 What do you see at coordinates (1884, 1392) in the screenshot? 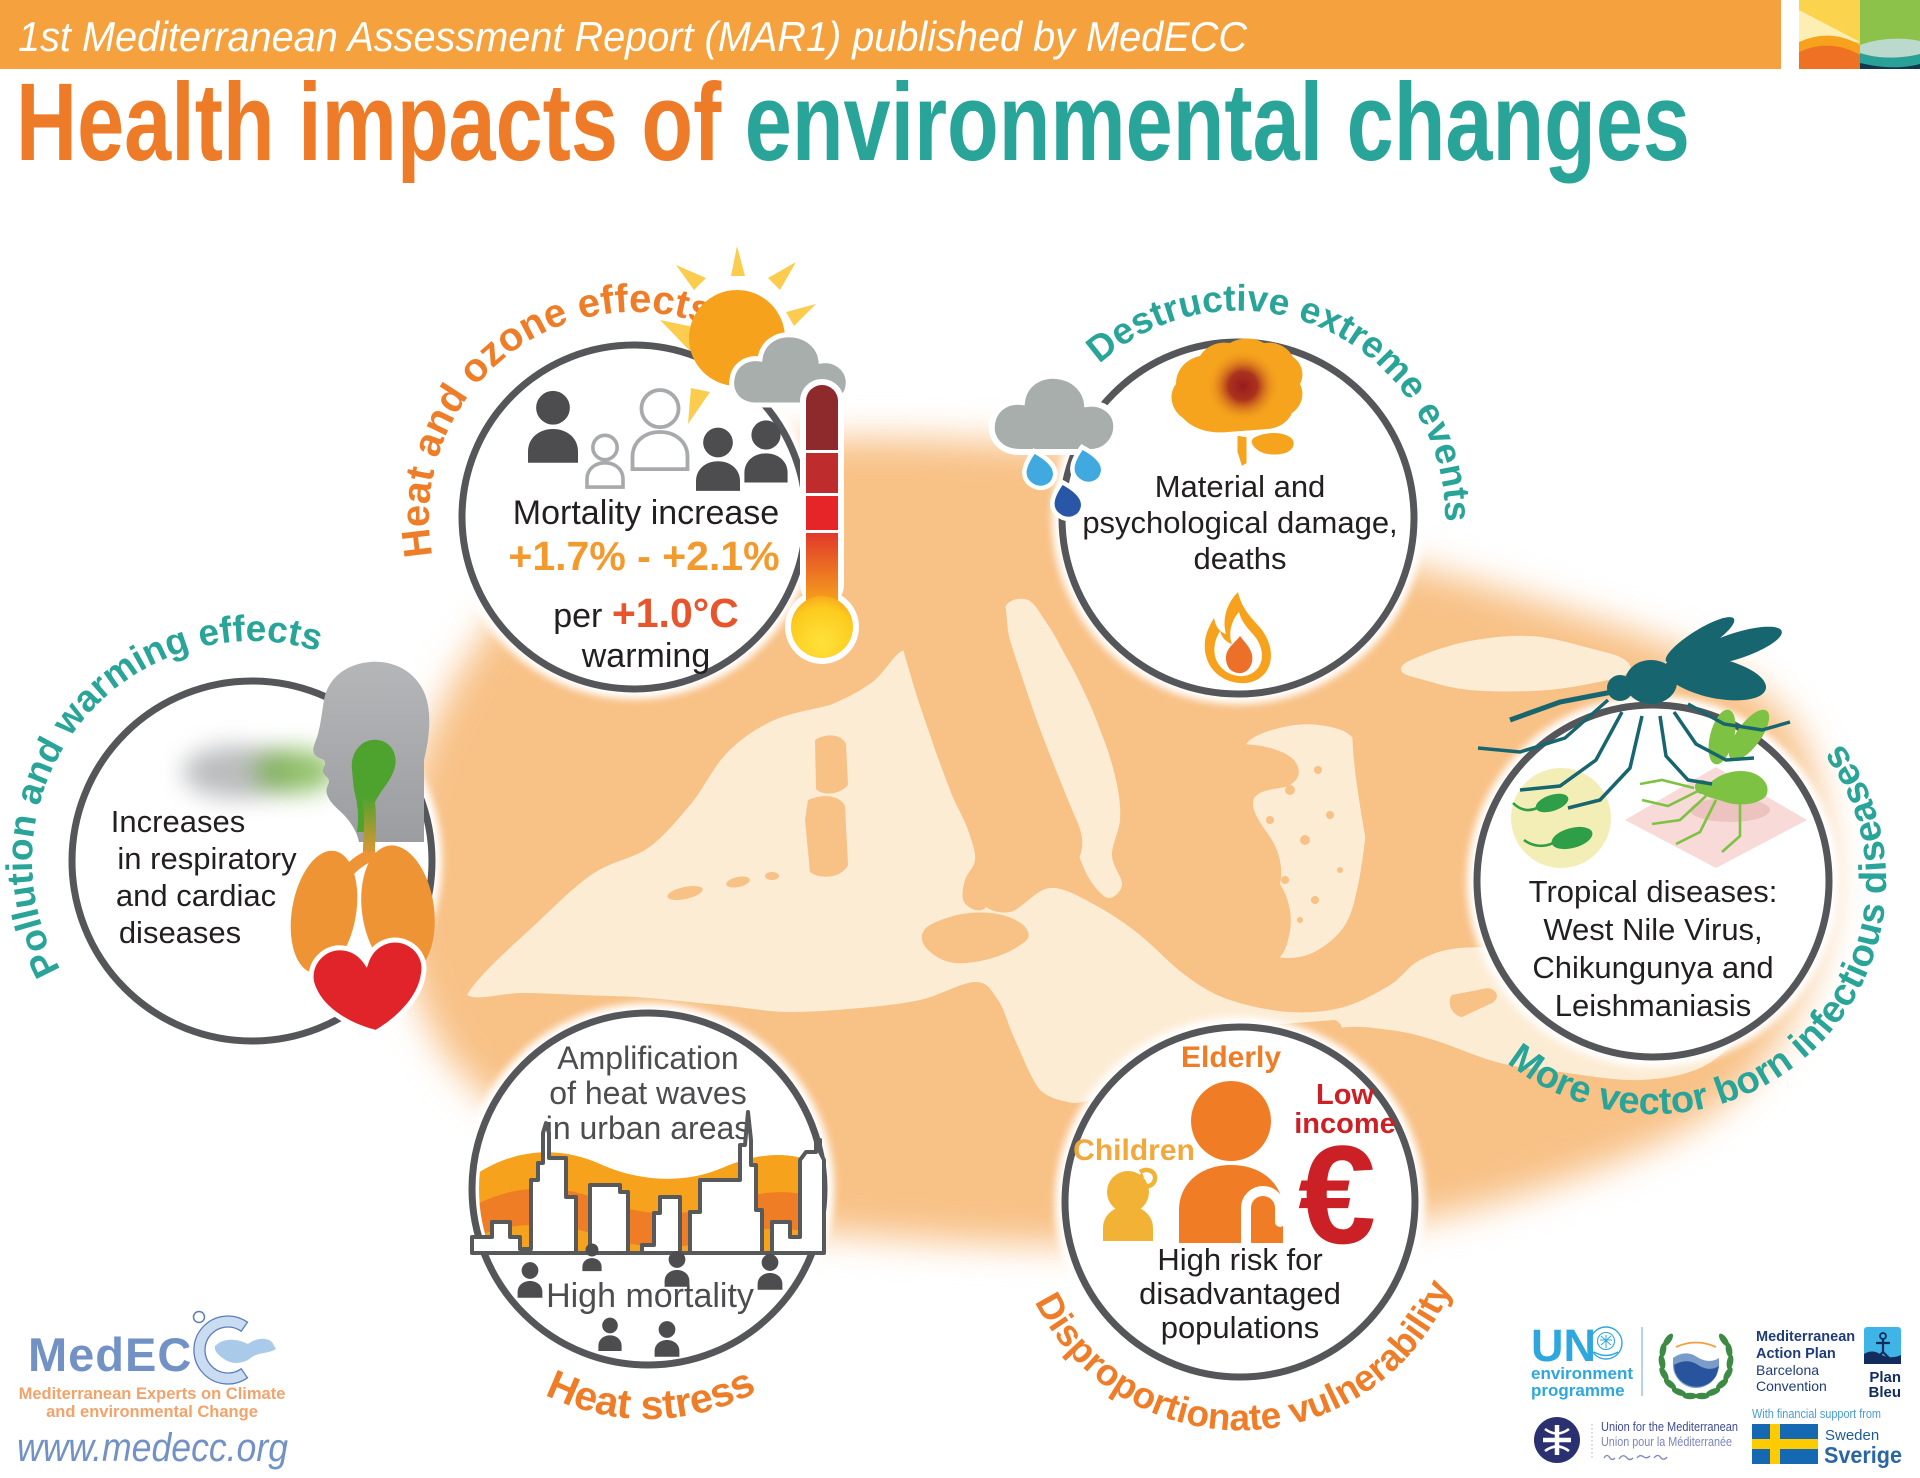
I see `svg-text: Bleu` at bounding box center [1884, 1392].